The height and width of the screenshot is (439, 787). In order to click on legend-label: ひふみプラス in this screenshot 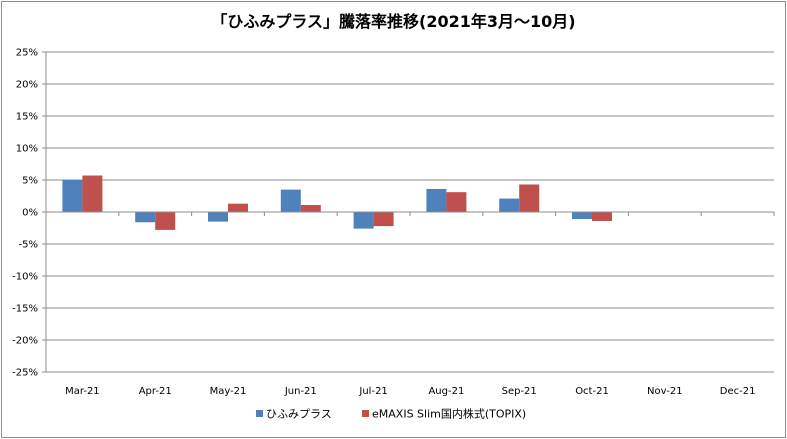, I will do `click(299, 414)`.